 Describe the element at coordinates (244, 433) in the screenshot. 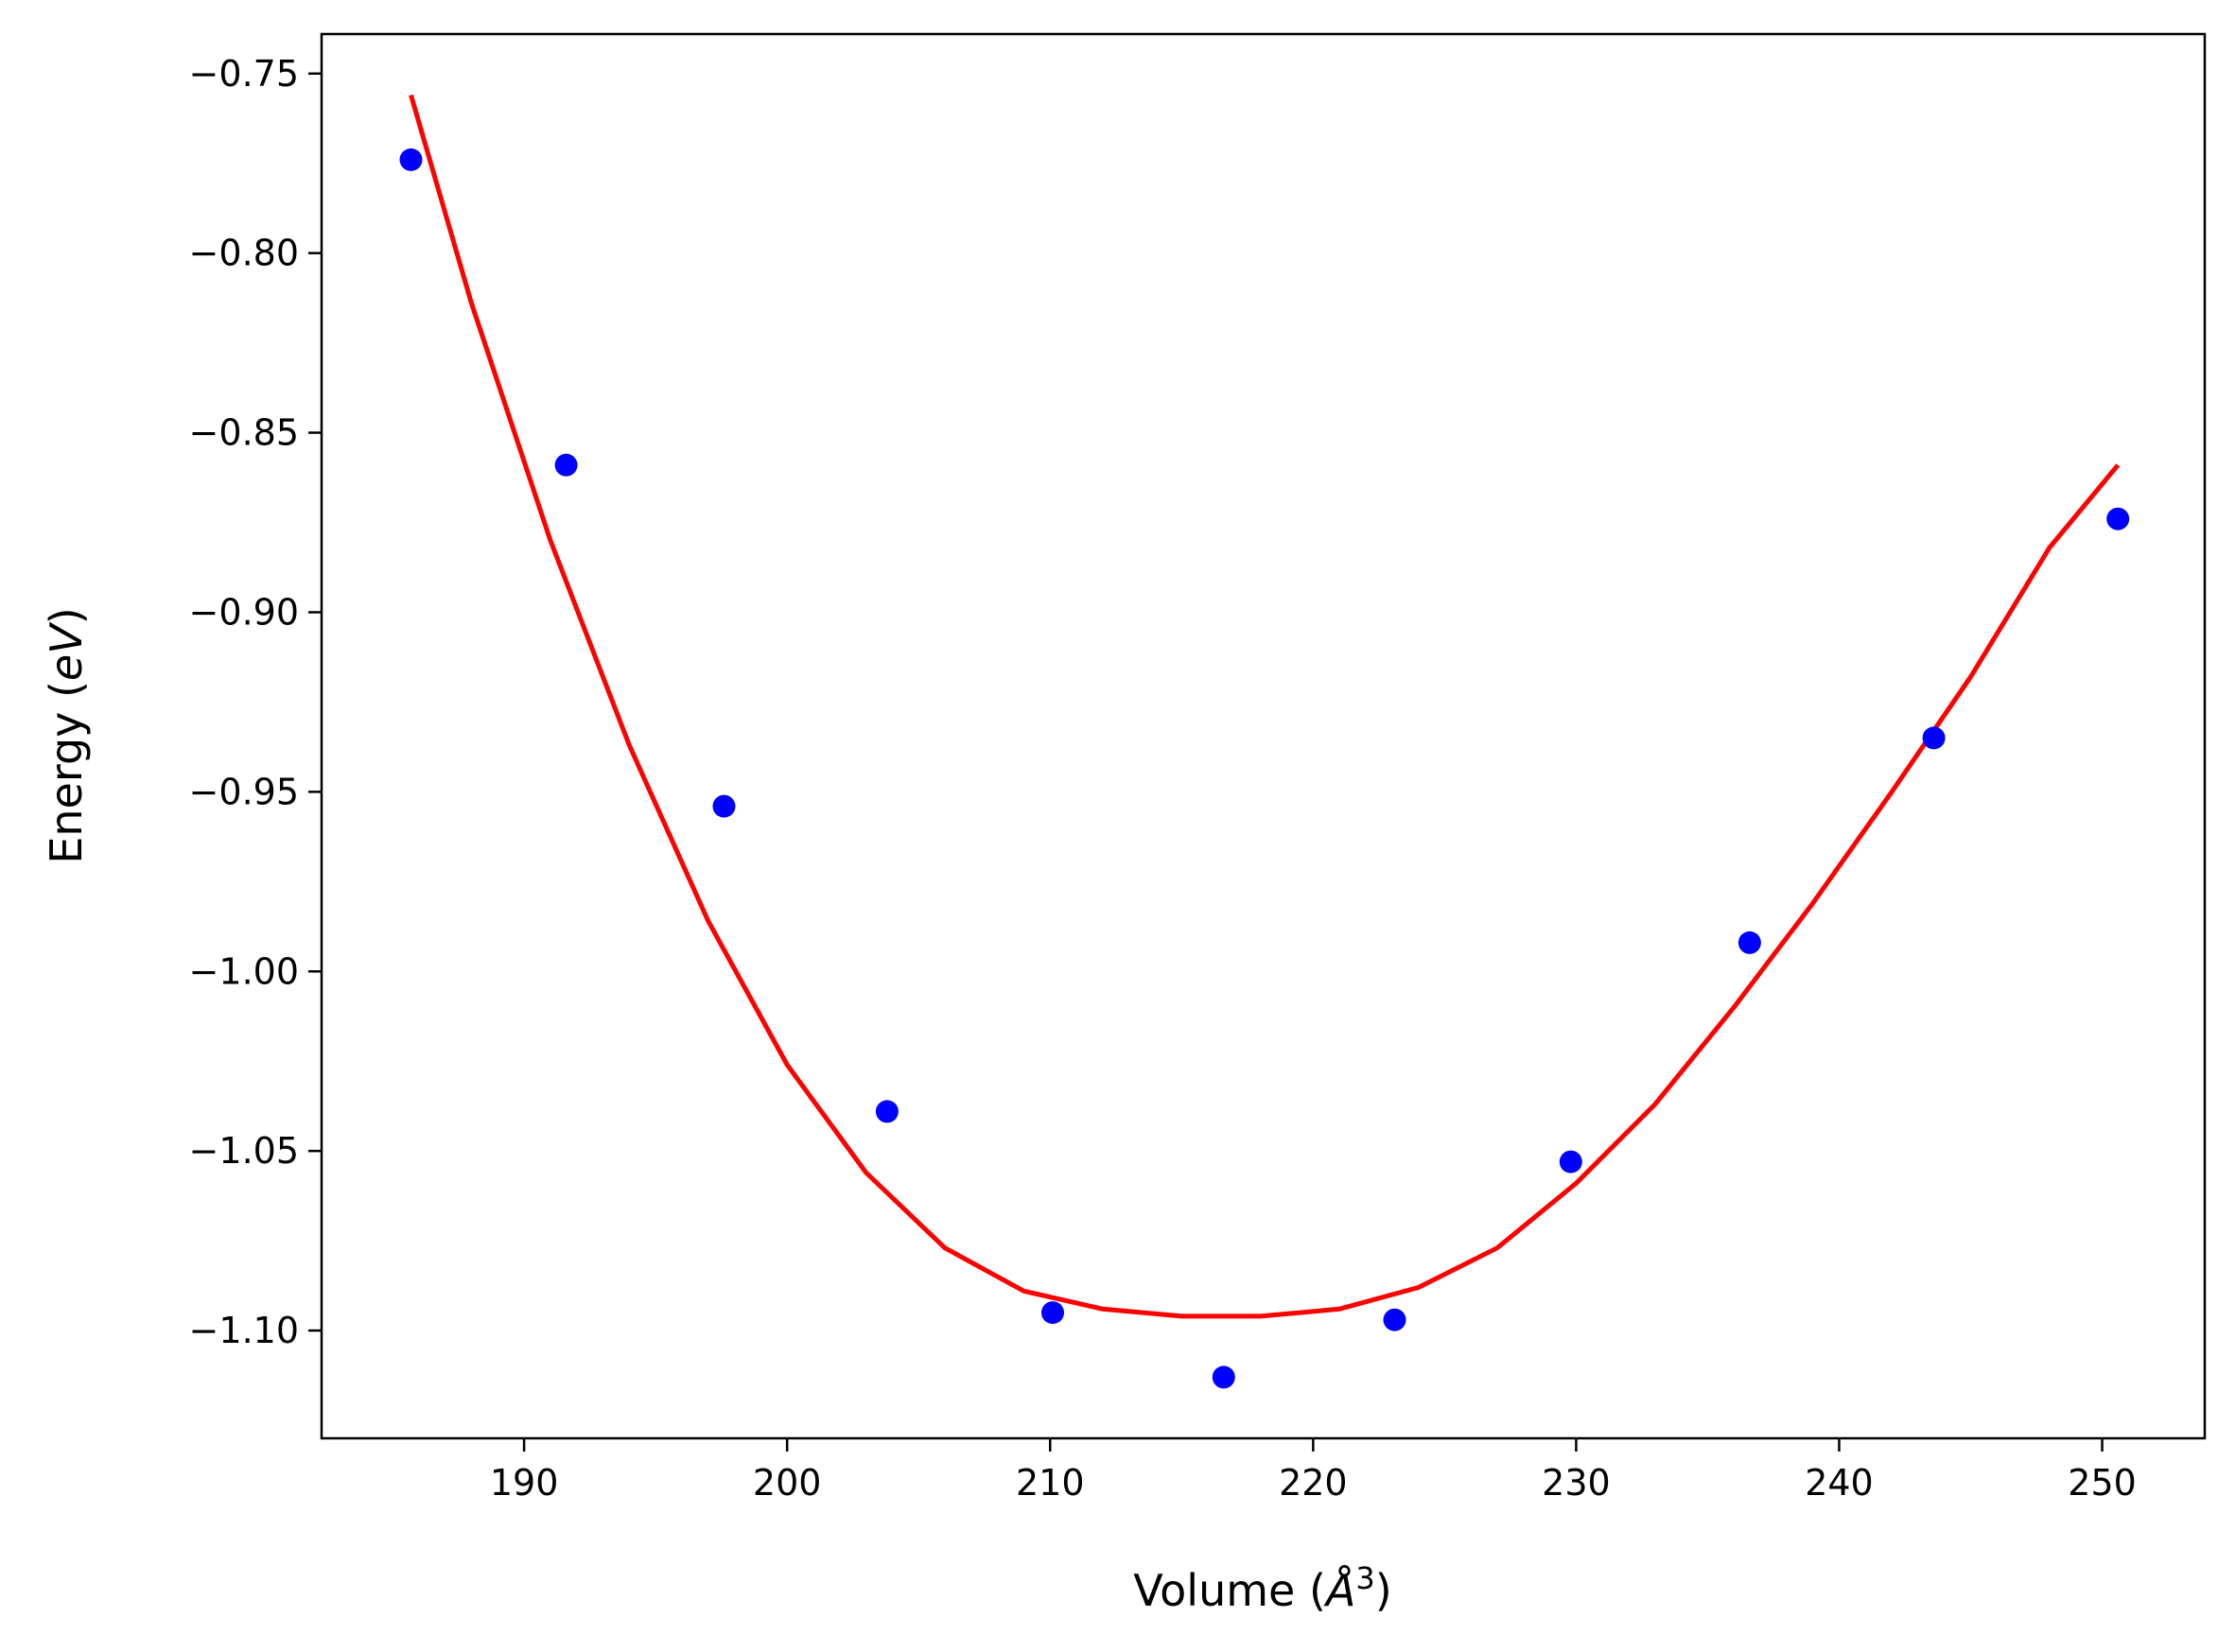

I see `y-tick-label: −0.85` at that location.